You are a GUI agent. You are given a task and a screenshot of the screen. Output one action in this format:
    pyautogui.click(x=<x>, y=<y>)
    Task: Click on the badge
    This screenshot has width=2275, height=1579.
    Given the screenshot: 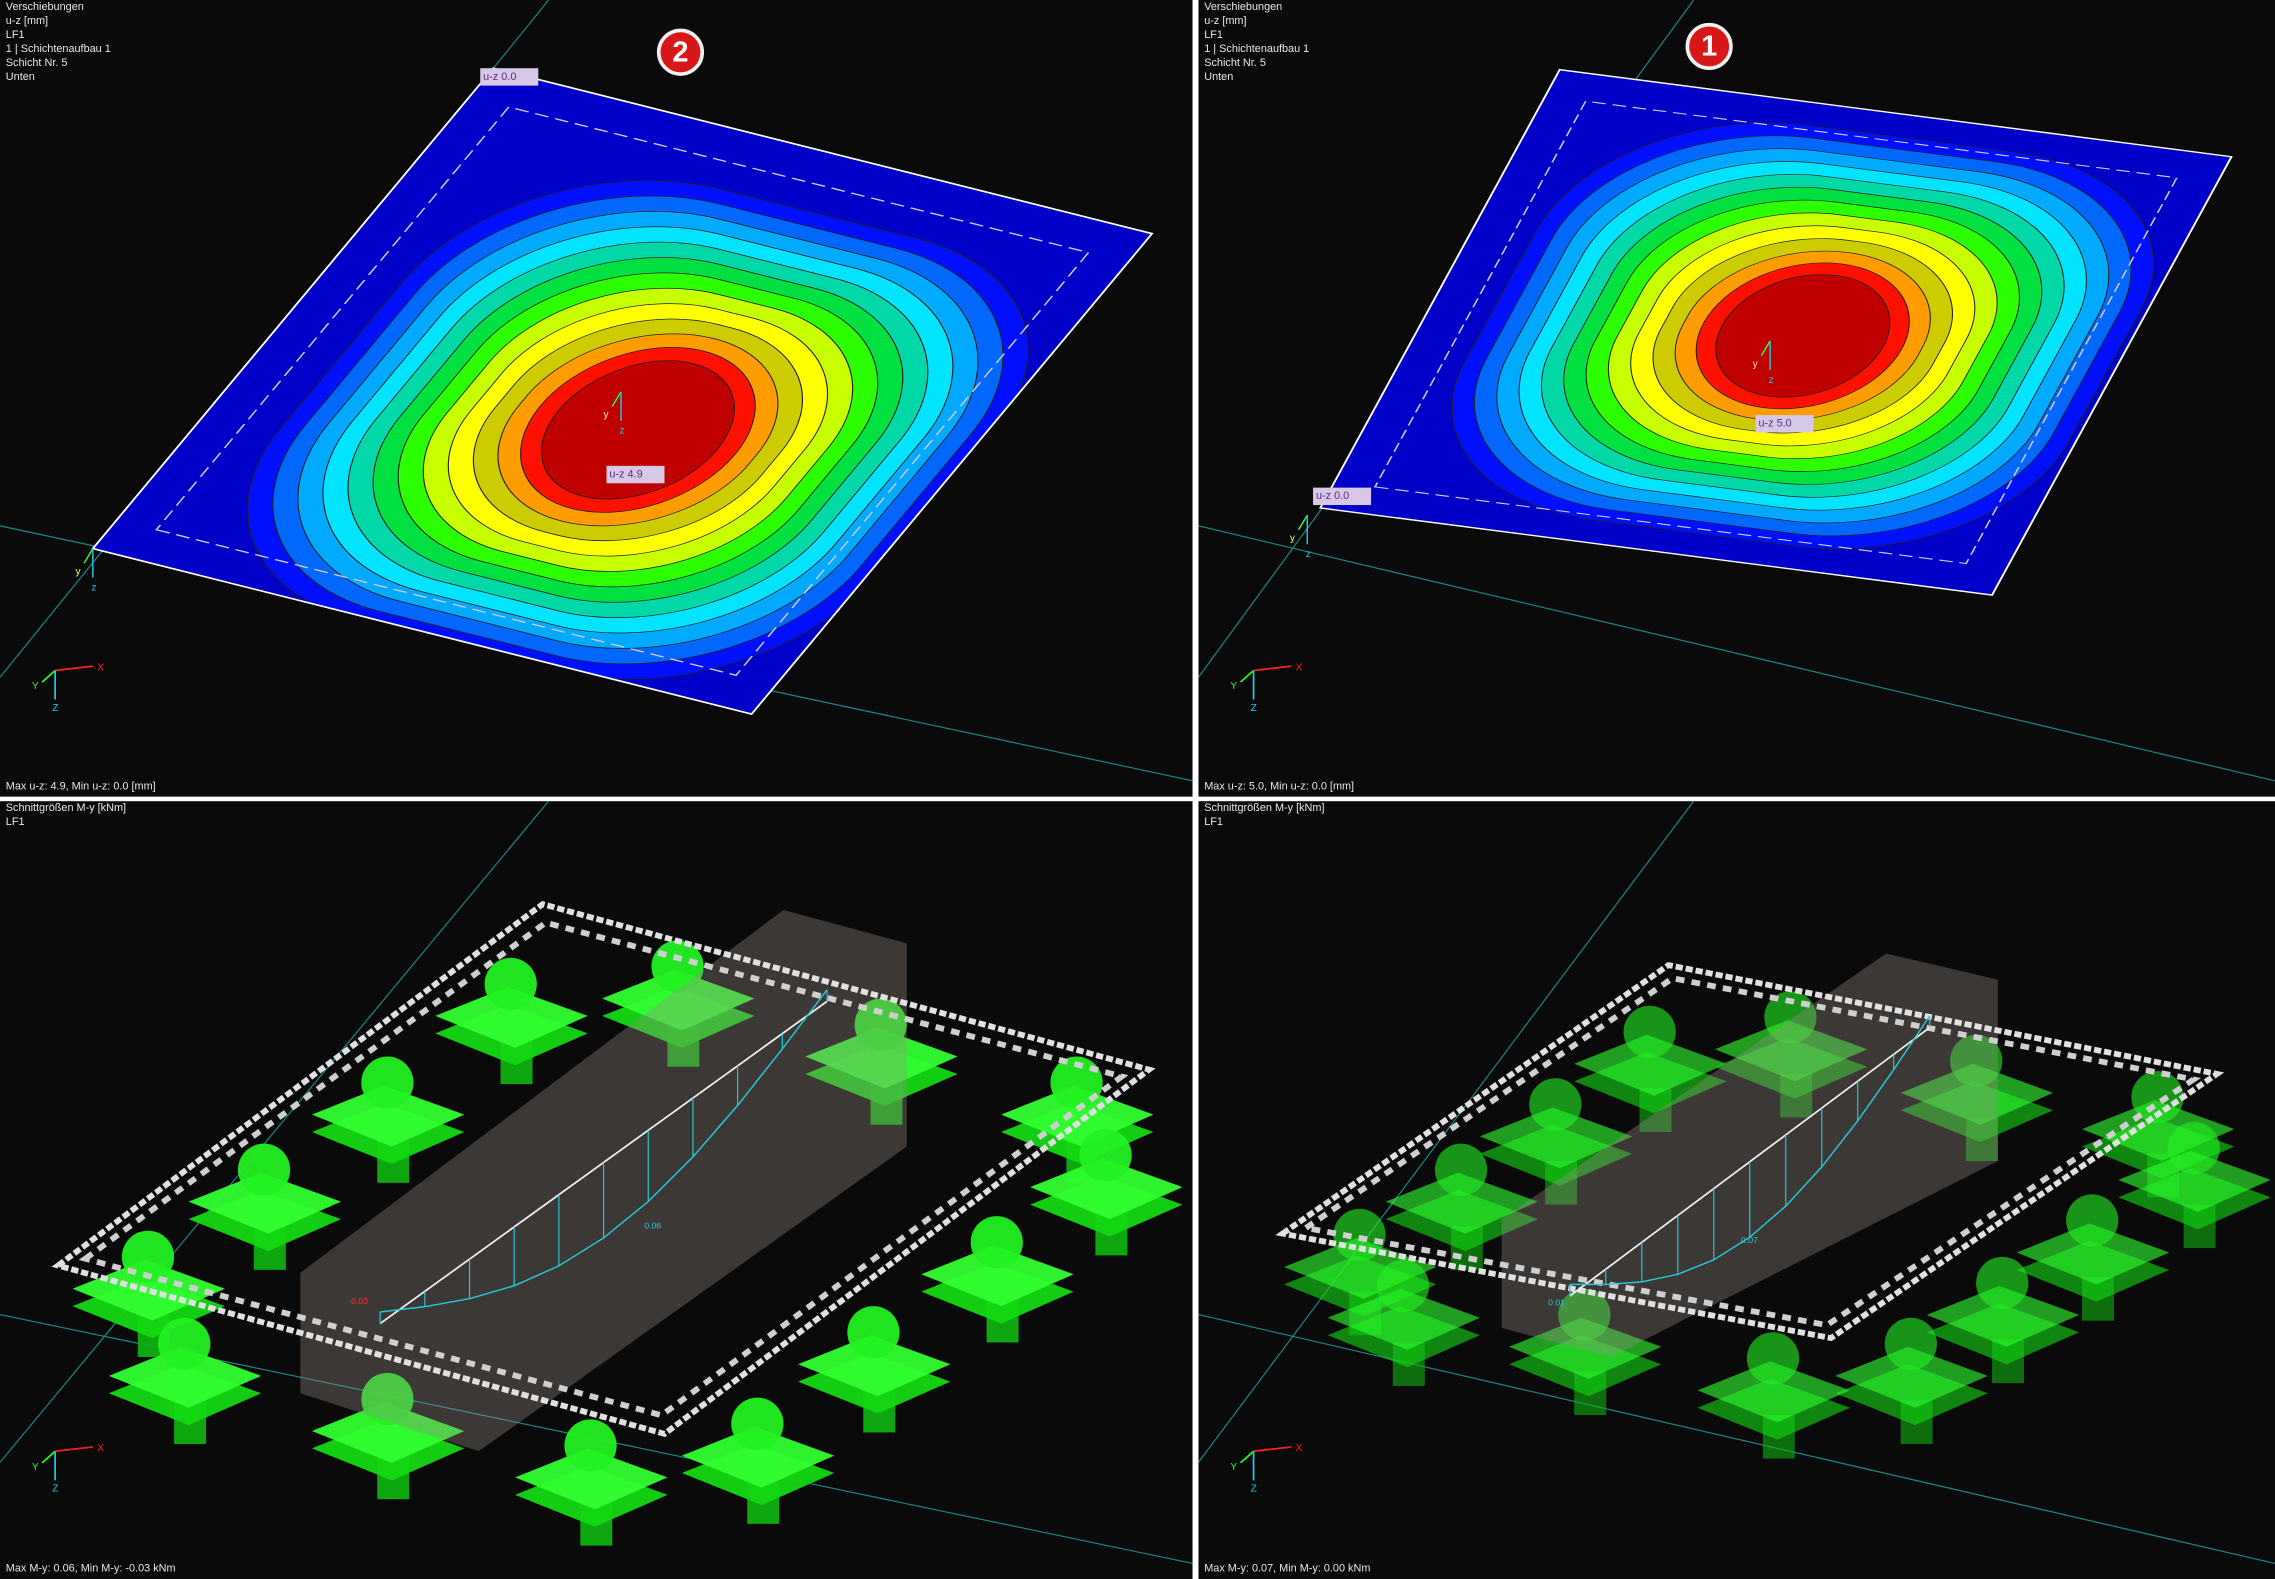 What is the action you would take?
    pyautogui.click(x=1709, y=46)
    